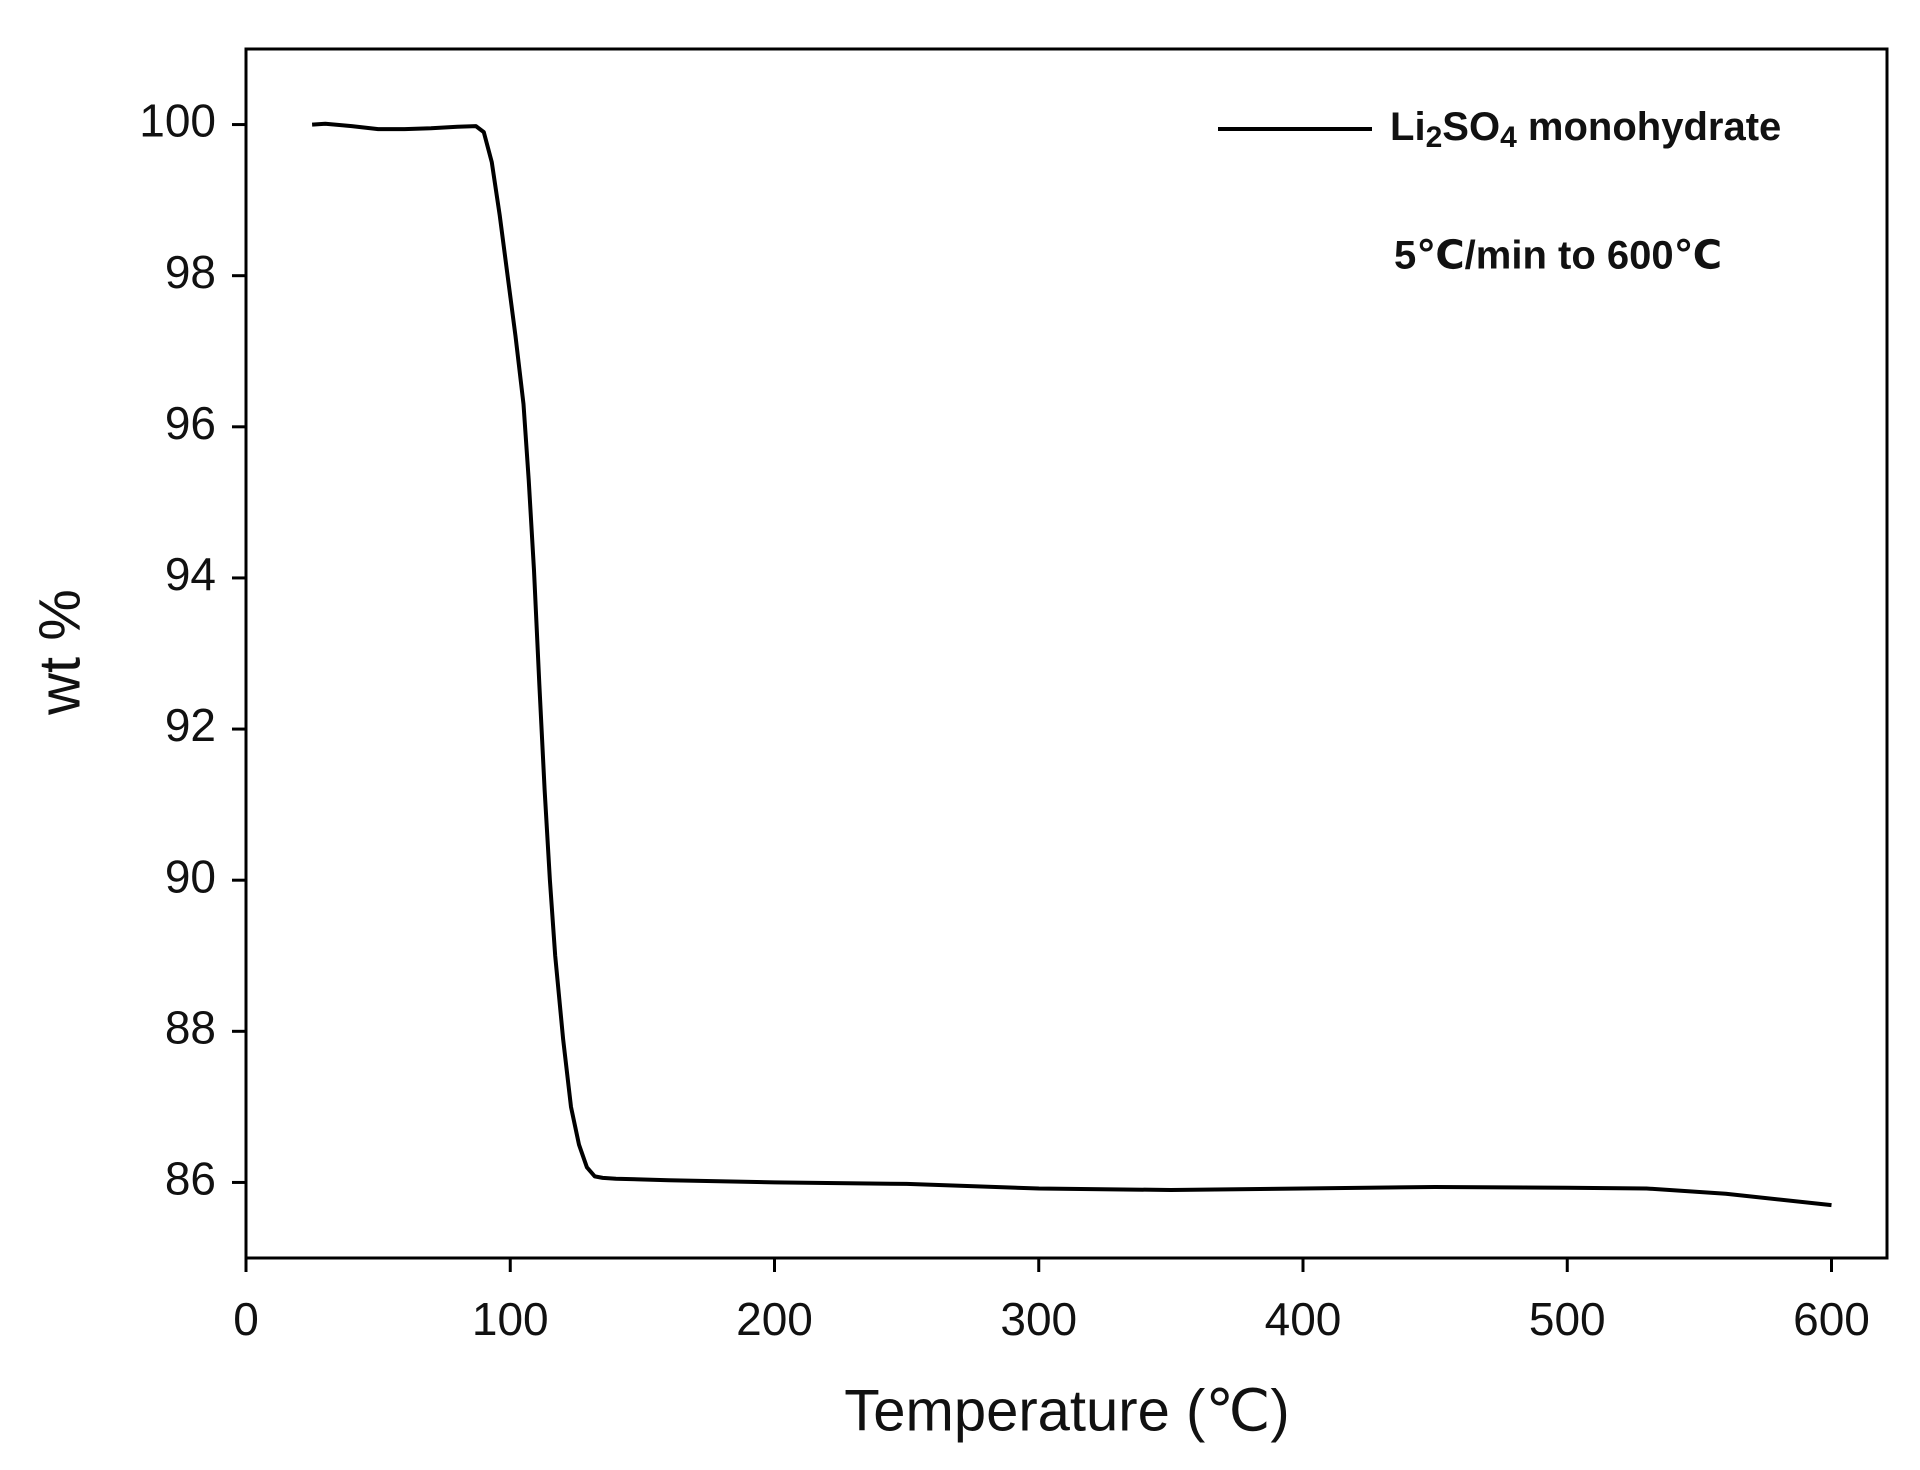 This screenshot has width=1920, height=1470. What do you see at coordinates (190, 423) in the screenshot?
I see `y-tick-label: 96` at bounding box center [190, 423].